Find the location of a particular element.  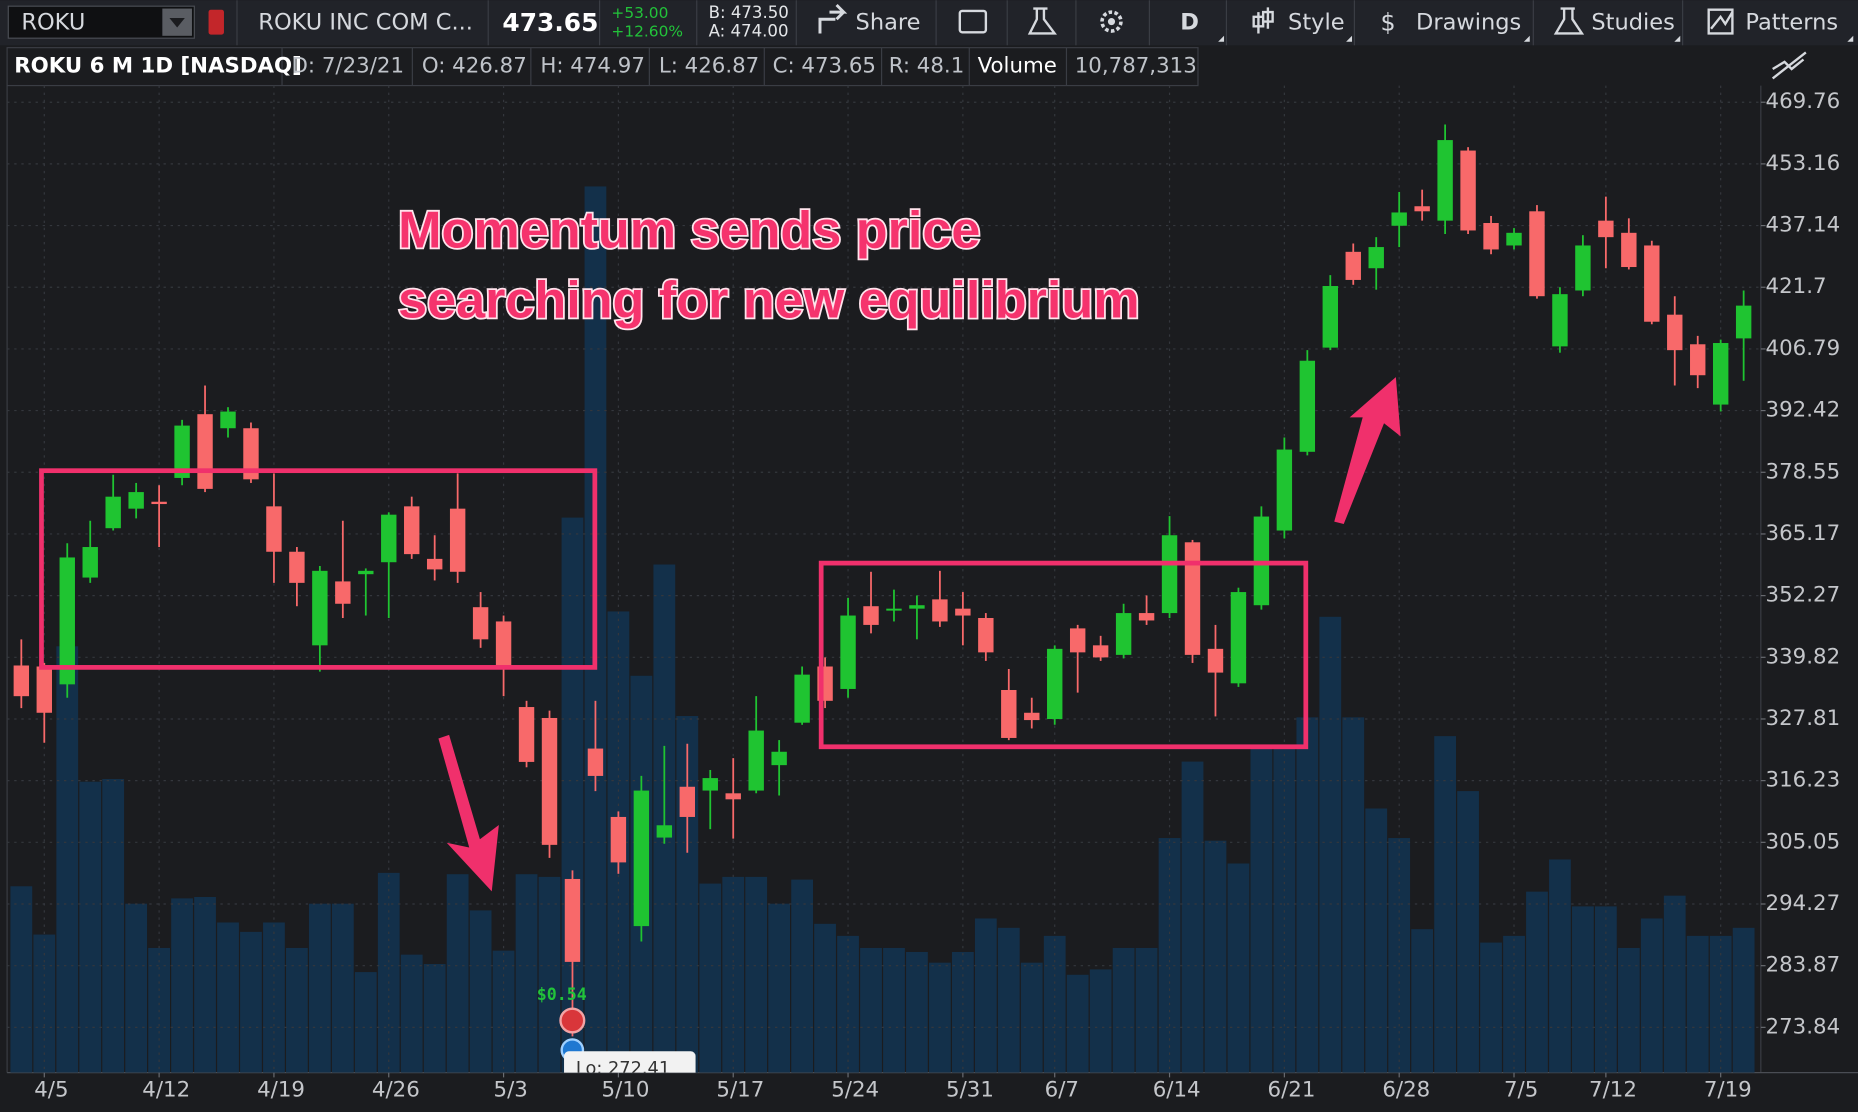

y-tick-label: 365.17 is located at coordinates (1803, 533).